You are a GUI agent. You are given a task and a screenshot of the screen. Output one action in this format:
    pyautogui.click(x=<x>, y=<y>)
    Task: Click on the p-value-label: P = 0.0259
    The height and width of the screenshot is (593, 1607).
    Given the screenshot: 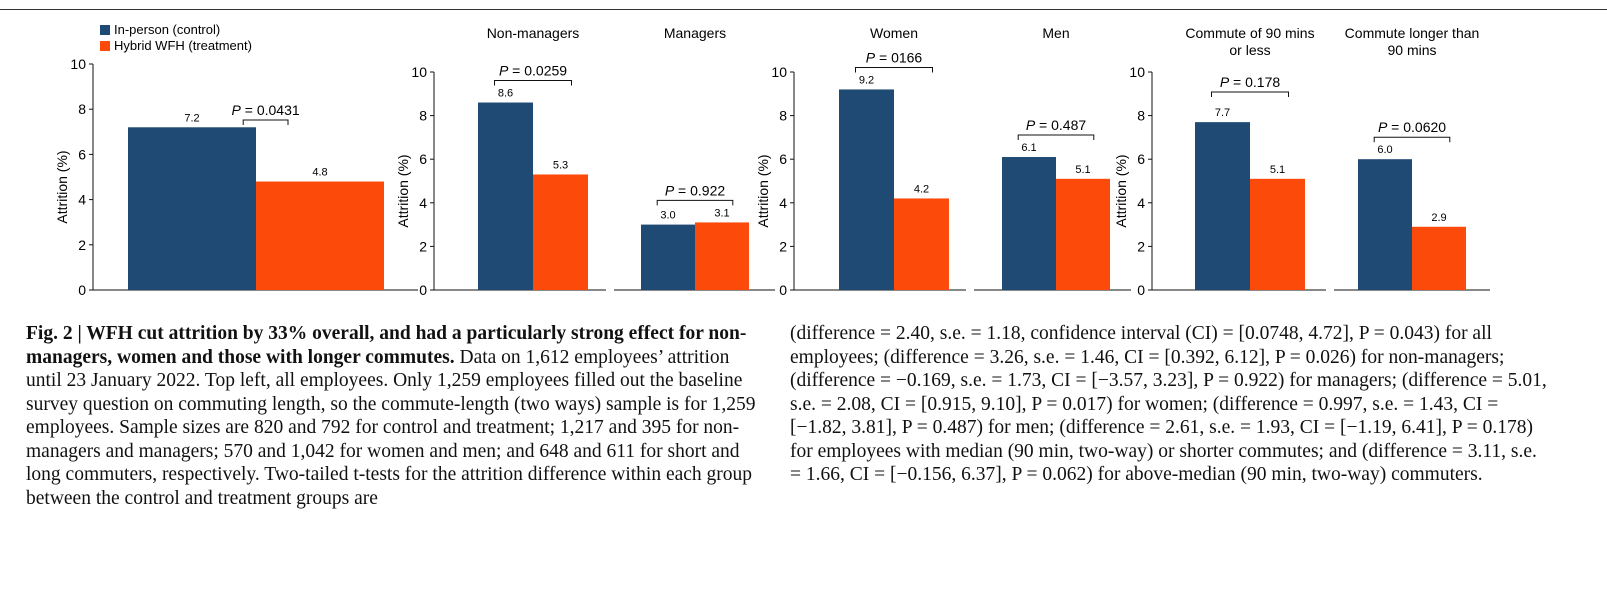 What is the action you would take?
    pyautogui.click(x=533, y=71)
    